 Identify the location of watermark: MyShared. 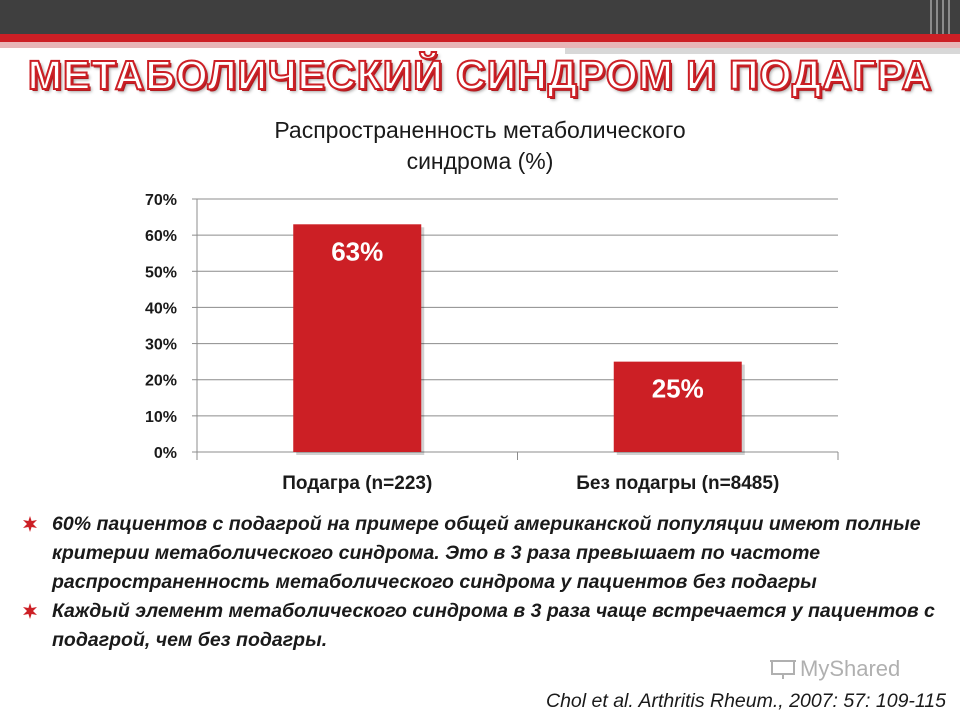
(835, 669).